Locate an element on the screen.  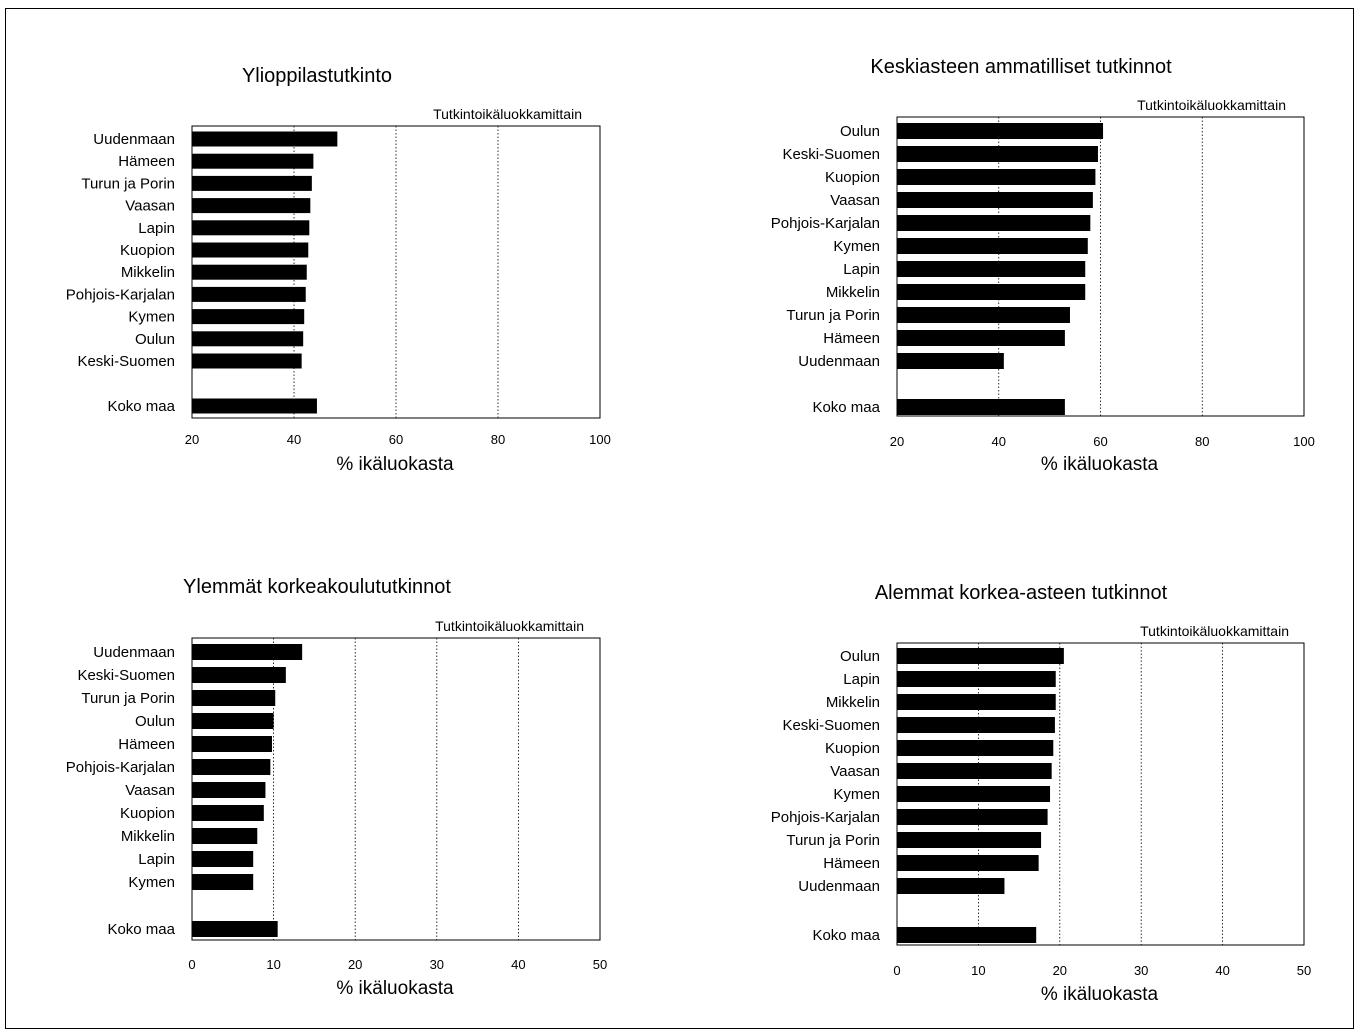
chart-0-x-tick-label-4: 100 is located at coordinates (600, 439).